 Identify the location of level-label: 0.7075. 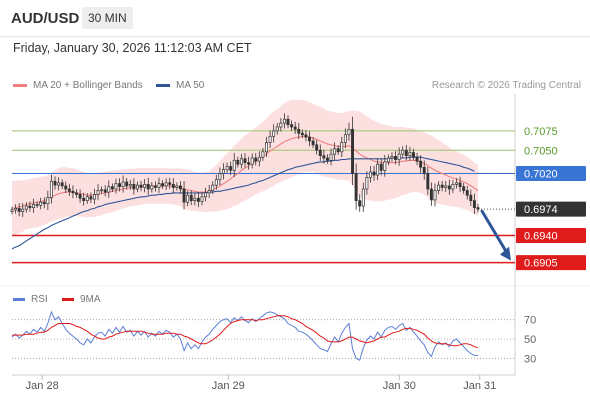
(541, 132).